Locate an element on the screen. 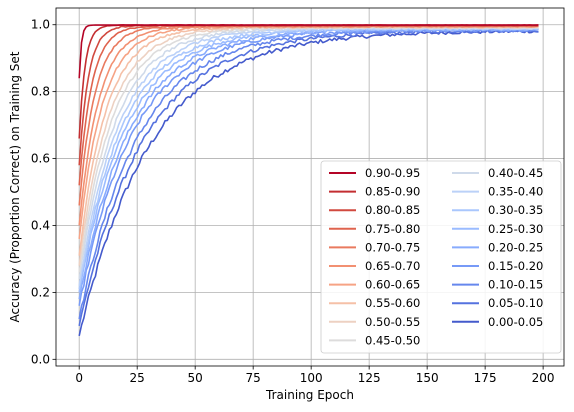  legend-label: 0.15-0.20 is located at coordinates (515, 266).